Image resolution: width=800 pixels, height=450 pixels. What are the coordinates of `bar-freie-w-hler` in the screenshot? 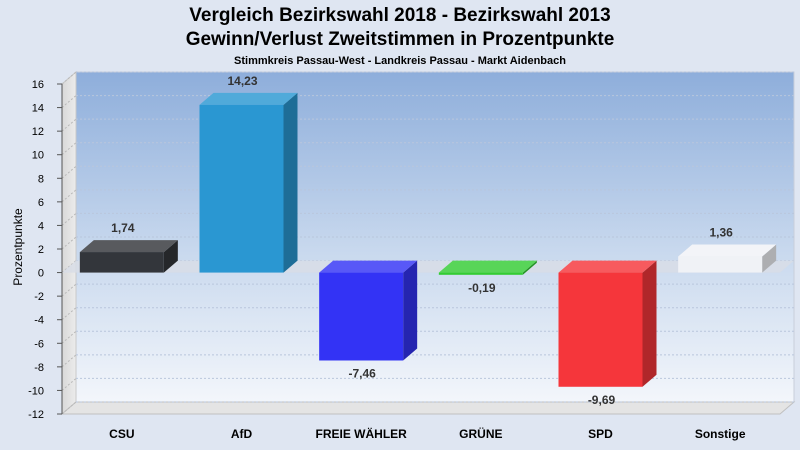 It's located at (368, 310).